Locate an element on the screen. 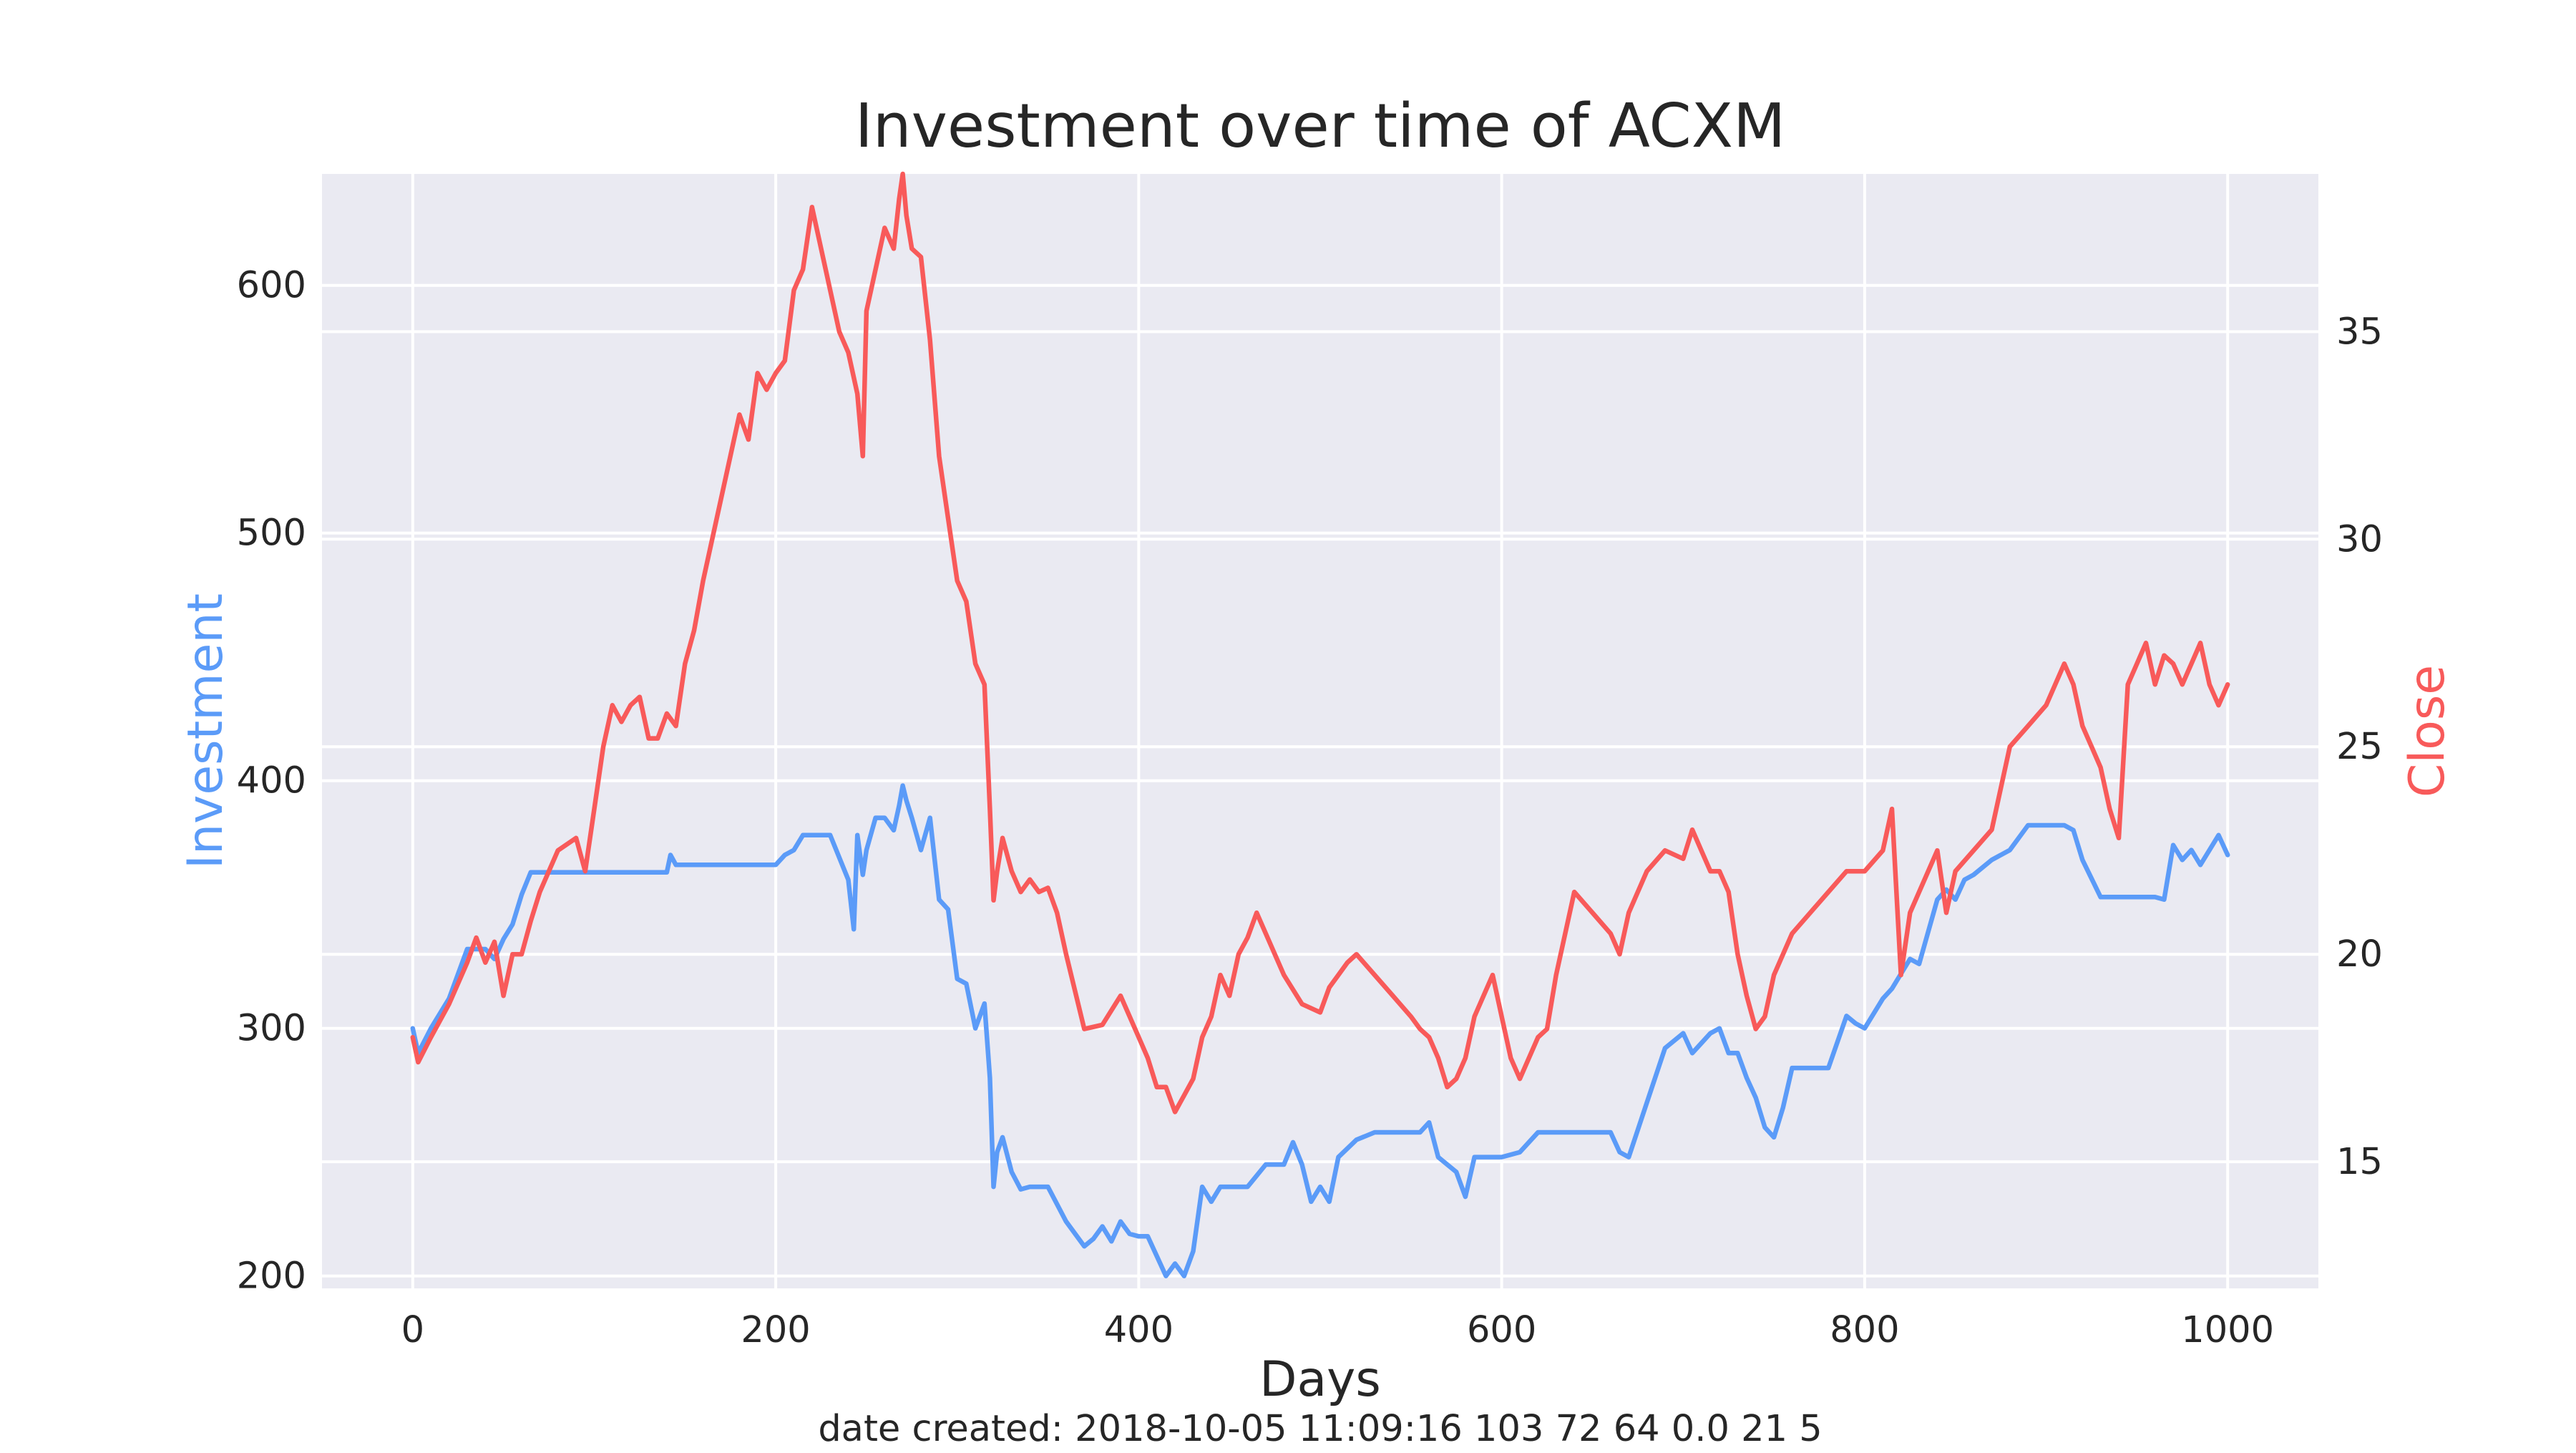 The height and width of the screenshot is (1453, 2576). y-right-tick-label: 25 is located at coordinates (2359, 747).